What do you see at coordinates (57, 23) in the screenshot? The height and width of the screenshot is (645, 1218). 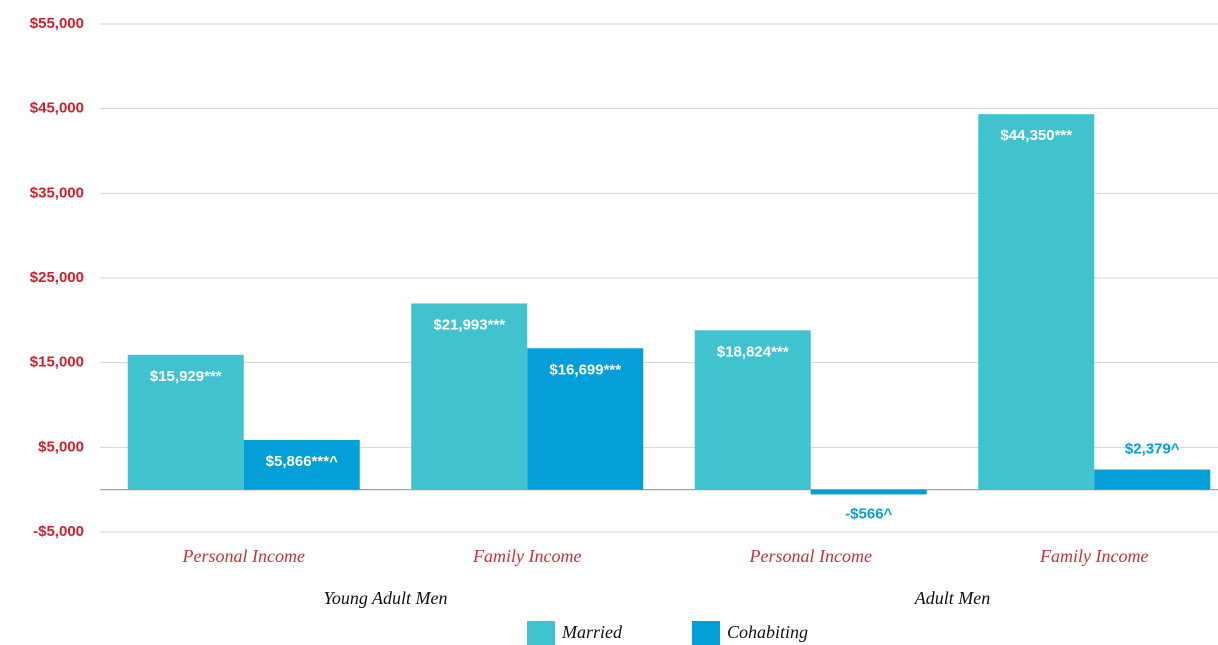 I see `y-tick-label: $55,000` at bounding box center [57, 23].